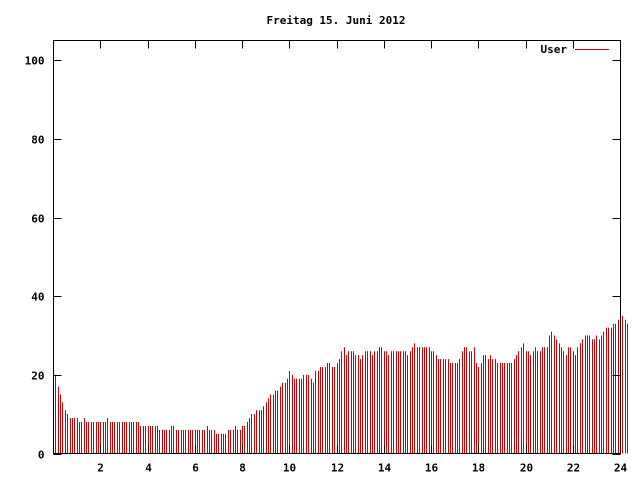 The height and width of the screenshot is (480, 640). What do you see at coordinates (478, 468) in the screenshot?
I see `x-tick-label: 18` at bounding box center [478, 468].